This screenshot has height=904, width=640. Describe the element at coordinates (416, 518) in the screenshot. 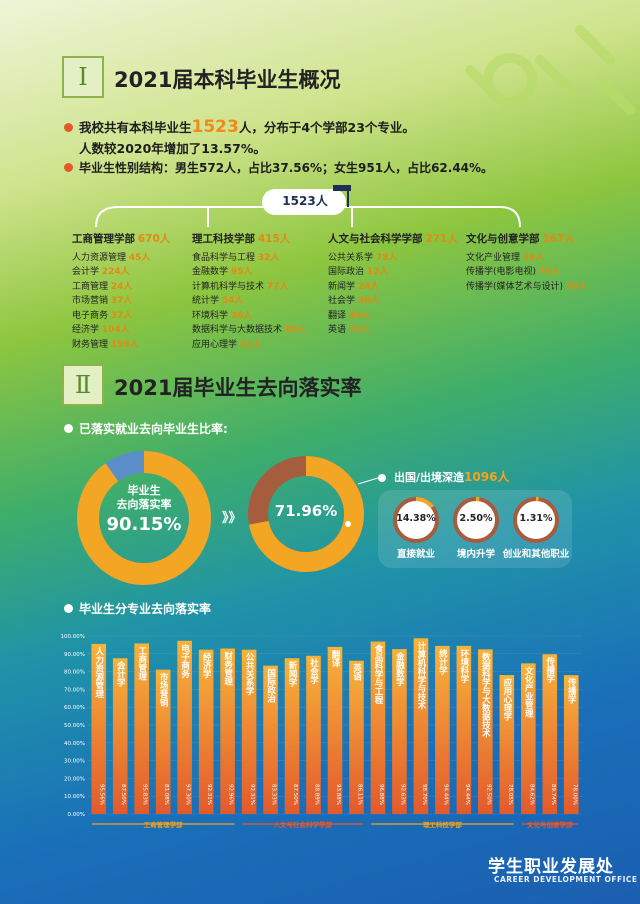

I see `sub-rate-value: 14.38%` at that location.